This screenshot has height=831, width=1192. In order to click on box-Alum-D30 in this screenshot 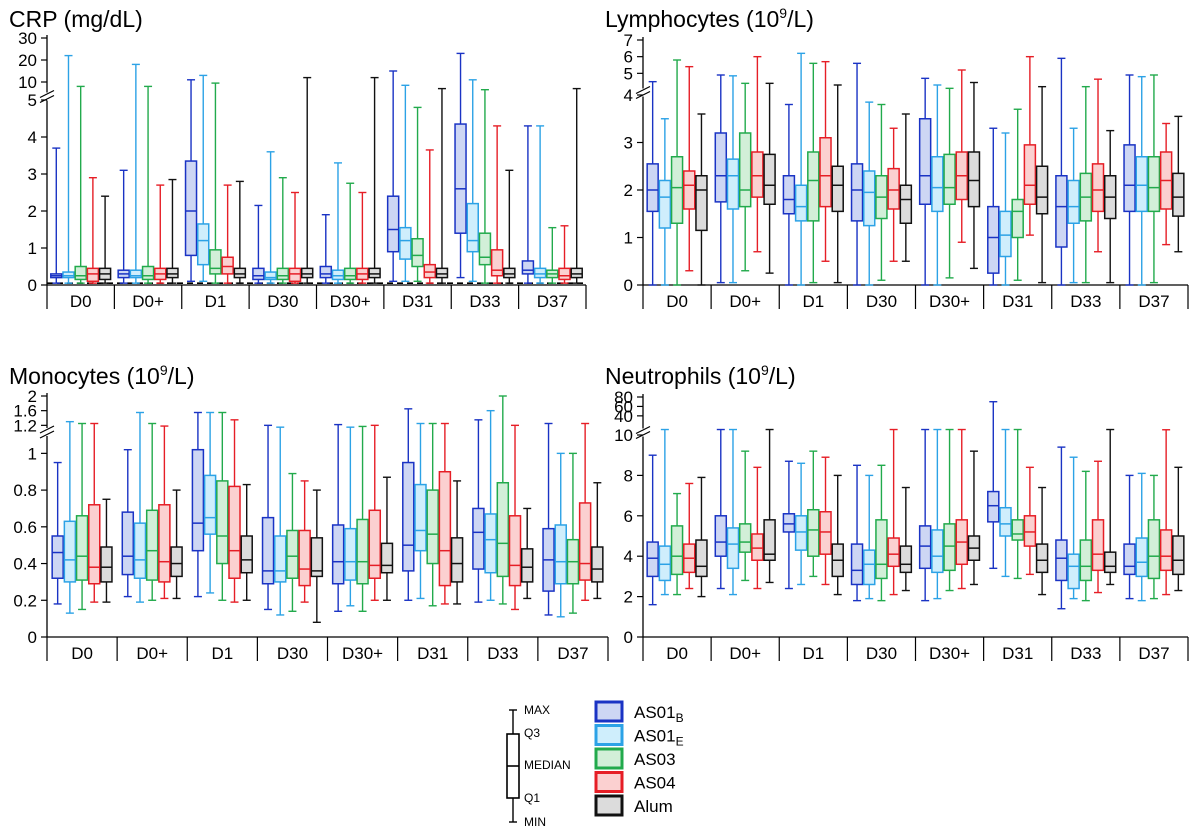, I will do `click(307, 180)`.